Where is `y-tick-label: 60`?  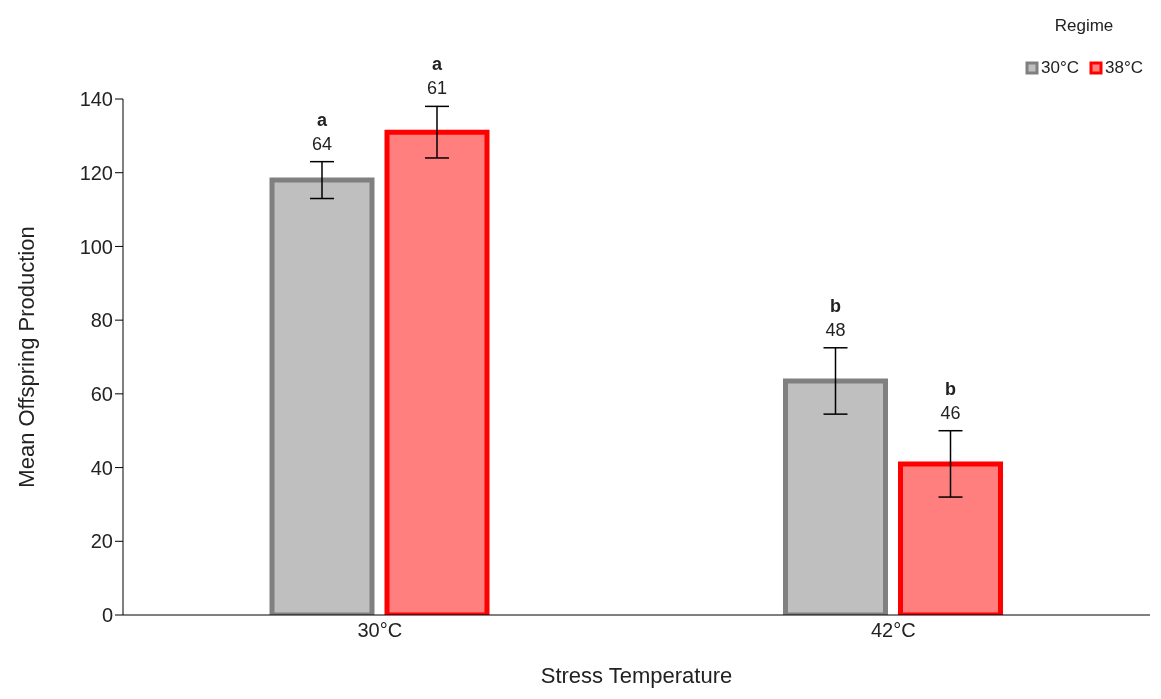 y-tick-label: 60 is located at coordinates (101, 393).